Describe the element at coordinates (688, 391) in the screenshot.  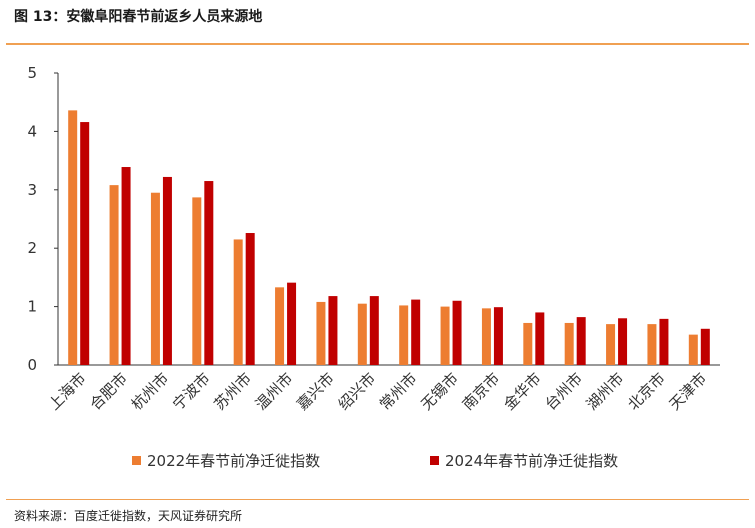
I see `x-tick-label: 天津市` at that location.